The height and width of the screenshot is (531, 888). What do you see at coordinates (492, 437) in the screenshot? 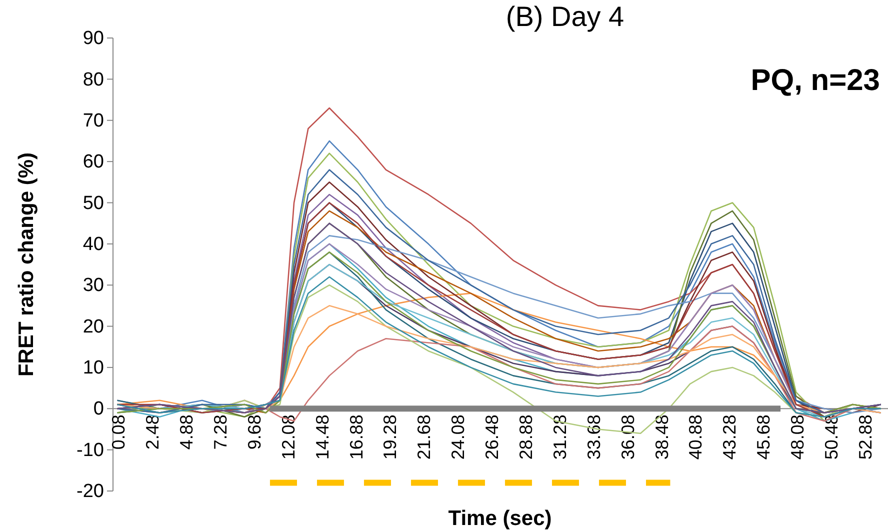
I see `x-tick-label: 26.48` at bounding box center [492, 437].